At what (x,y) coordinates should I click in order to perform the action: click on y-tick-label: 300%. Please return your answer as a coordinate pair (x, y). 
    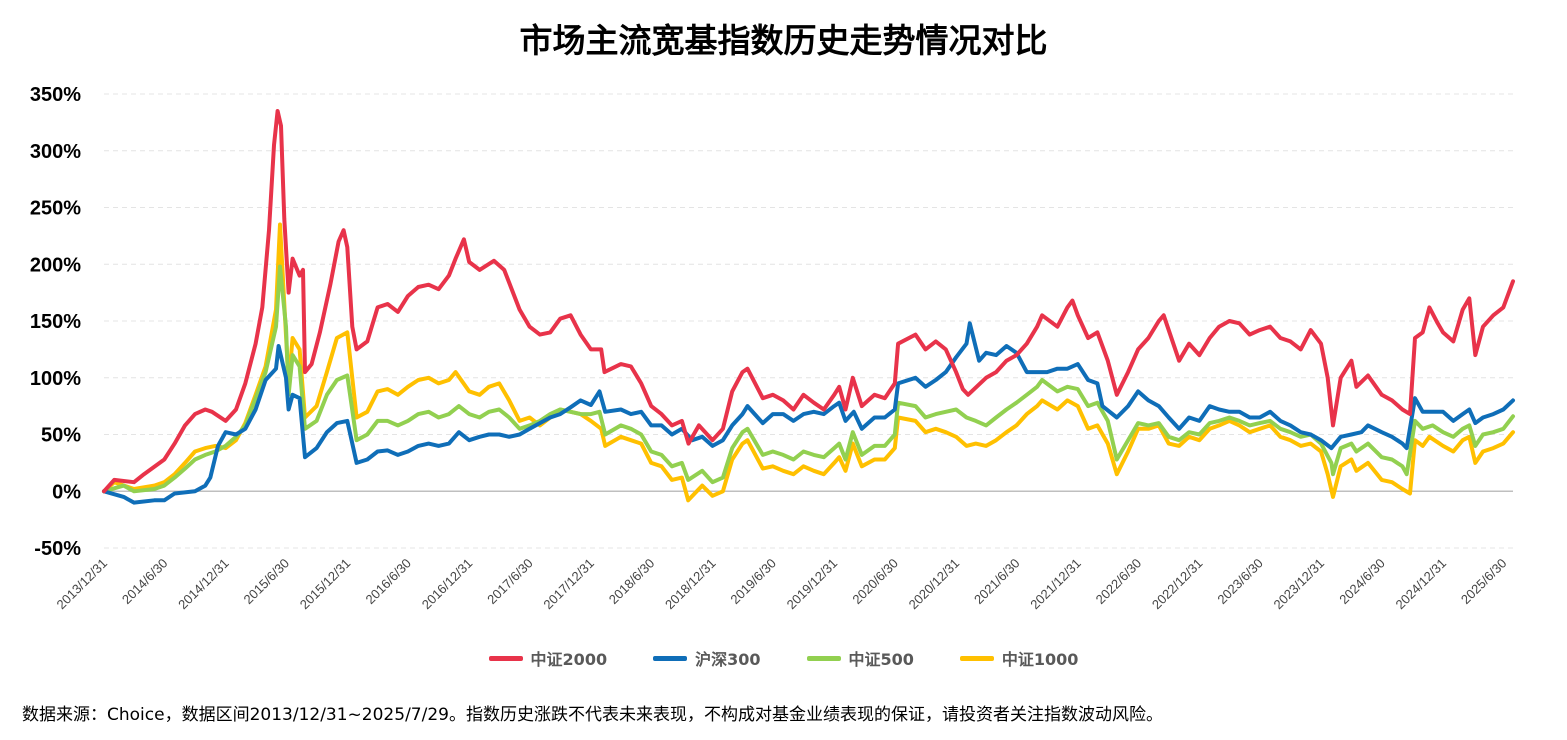
    Looking at the image, I should click on (55, 152).